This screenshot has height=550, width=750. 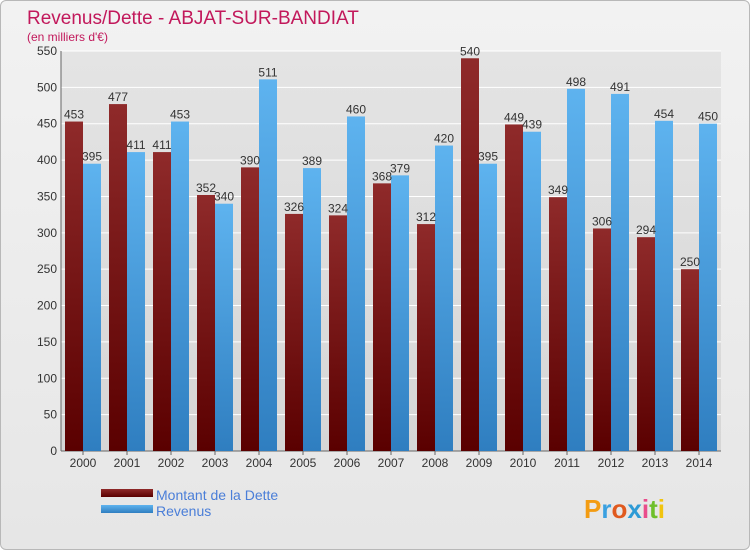 What do you see at coordinates (400, 168) in the screenshot?
I see `label-revenus: 379` at bounding box center [400, 168].